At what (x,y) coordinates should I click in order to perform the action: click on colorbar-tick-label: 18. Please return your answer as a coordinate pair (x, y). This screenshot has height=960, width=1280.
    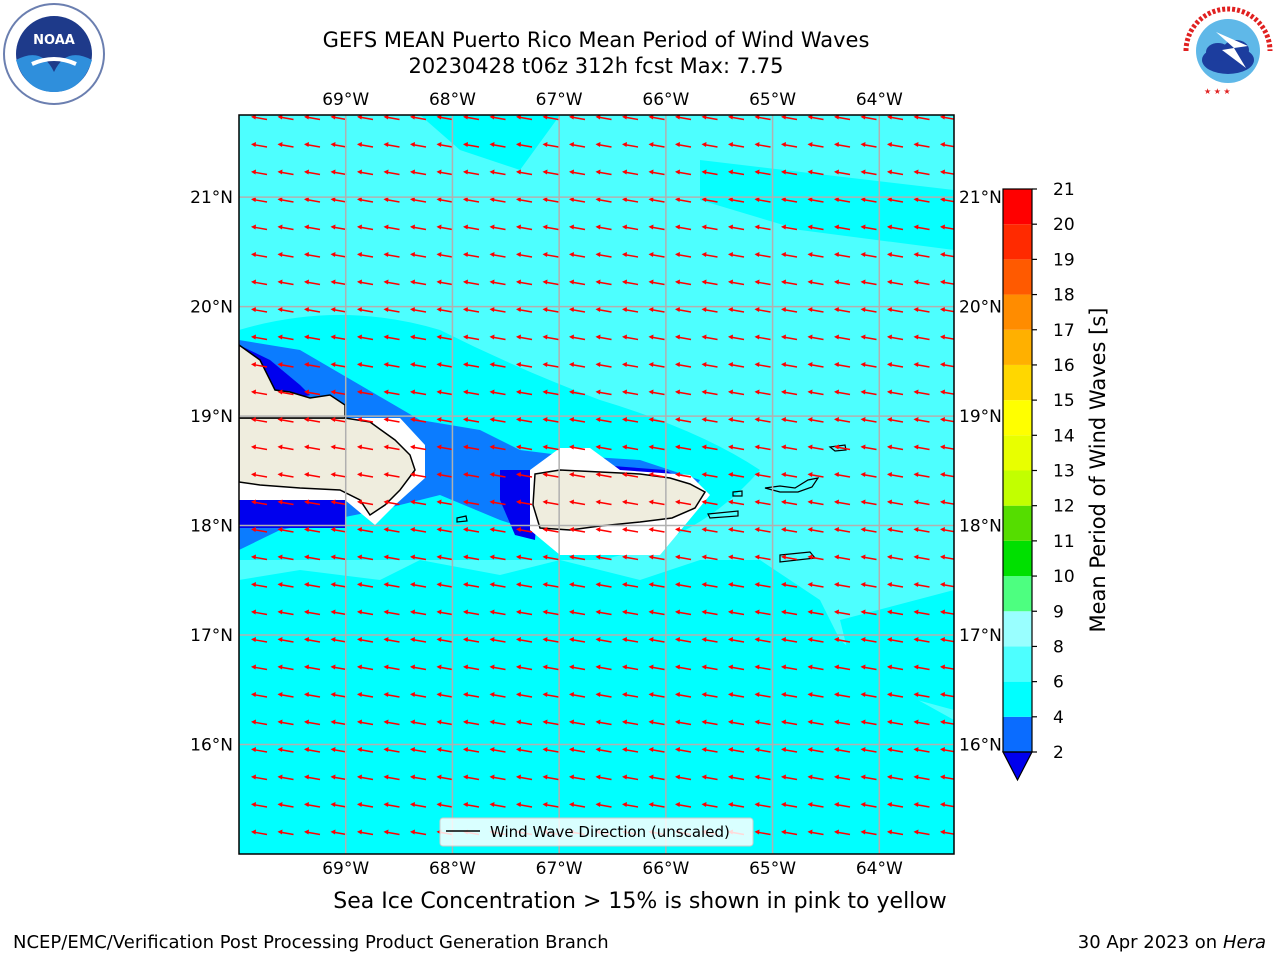
    Looking at the image, I should click on (1064, 296).